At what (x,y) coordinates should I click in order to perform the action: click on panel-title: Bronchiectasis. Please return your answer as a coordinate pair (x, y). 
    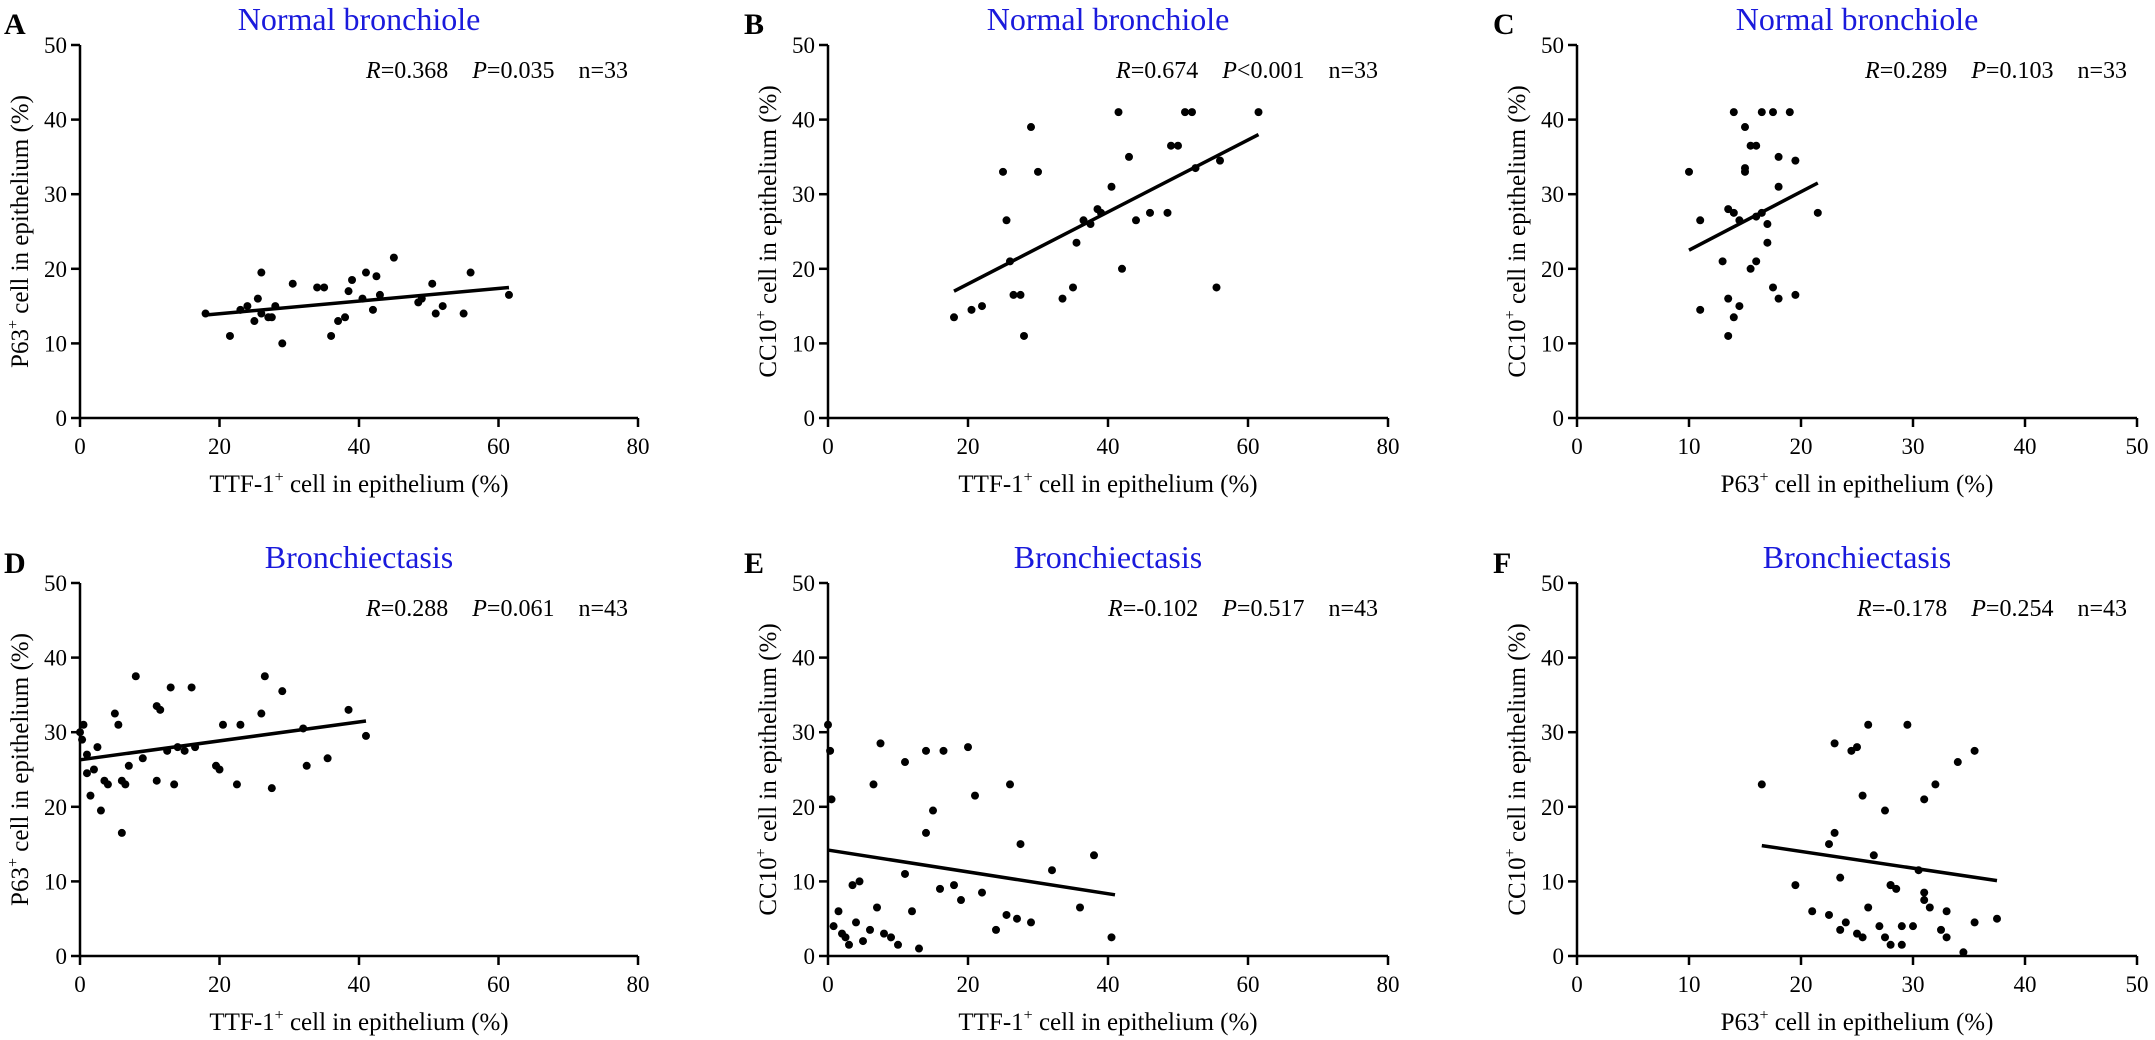
    Looking at the image, I should click on (1857, 557).